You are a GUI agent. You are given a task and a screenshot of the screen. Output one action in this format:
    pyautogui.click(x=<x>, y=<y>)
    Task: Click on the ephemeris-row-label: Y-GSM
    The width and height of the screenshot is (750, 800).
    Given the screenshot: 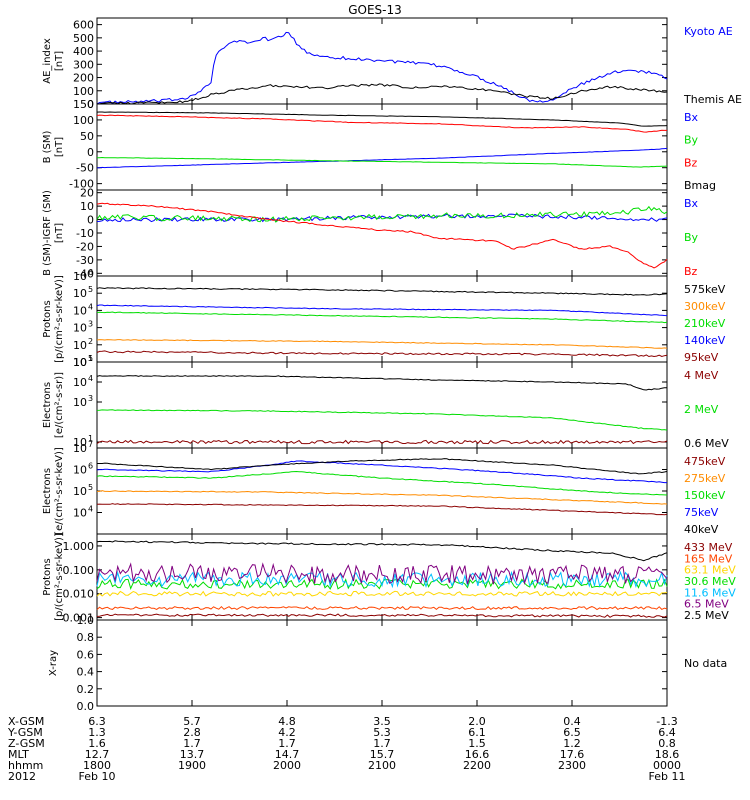 What is the action you would take?
    pyautogui.click(x=25, y=732)
    